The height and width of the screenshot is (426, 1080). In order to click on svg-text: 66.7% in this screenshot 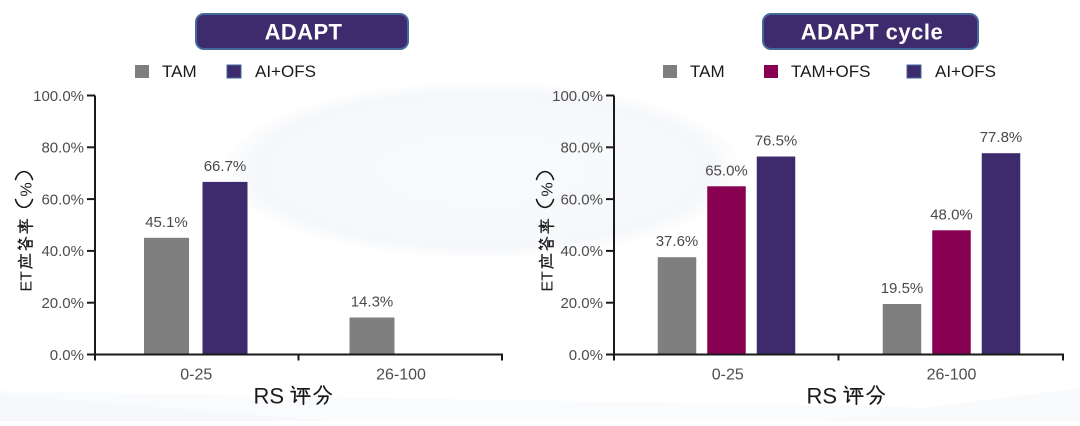, I will do `click(225, 166)`.